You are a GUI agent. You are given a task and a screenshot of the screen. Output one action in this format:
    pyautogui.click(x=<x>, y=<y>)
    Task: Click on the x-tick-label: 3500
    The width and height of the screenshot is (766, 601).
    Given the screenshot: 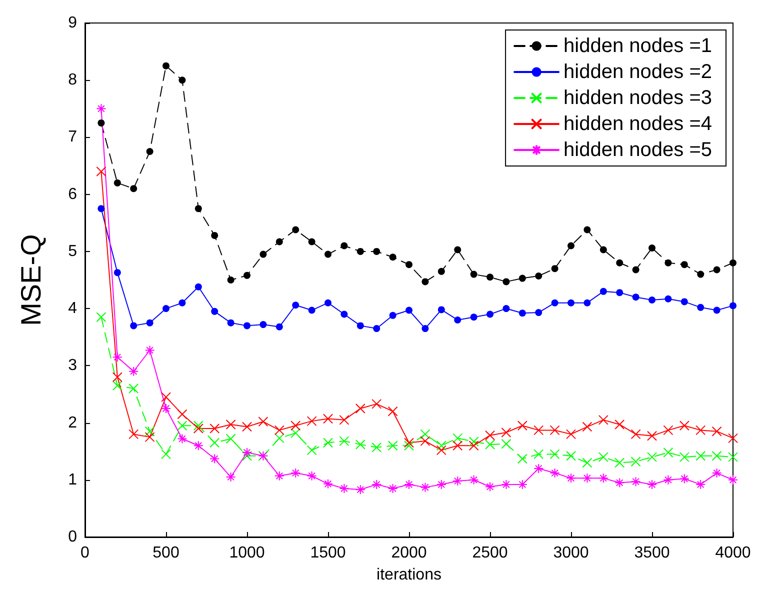 What is the action you would take?
    pyautogui.click(x=652, y=553)
    